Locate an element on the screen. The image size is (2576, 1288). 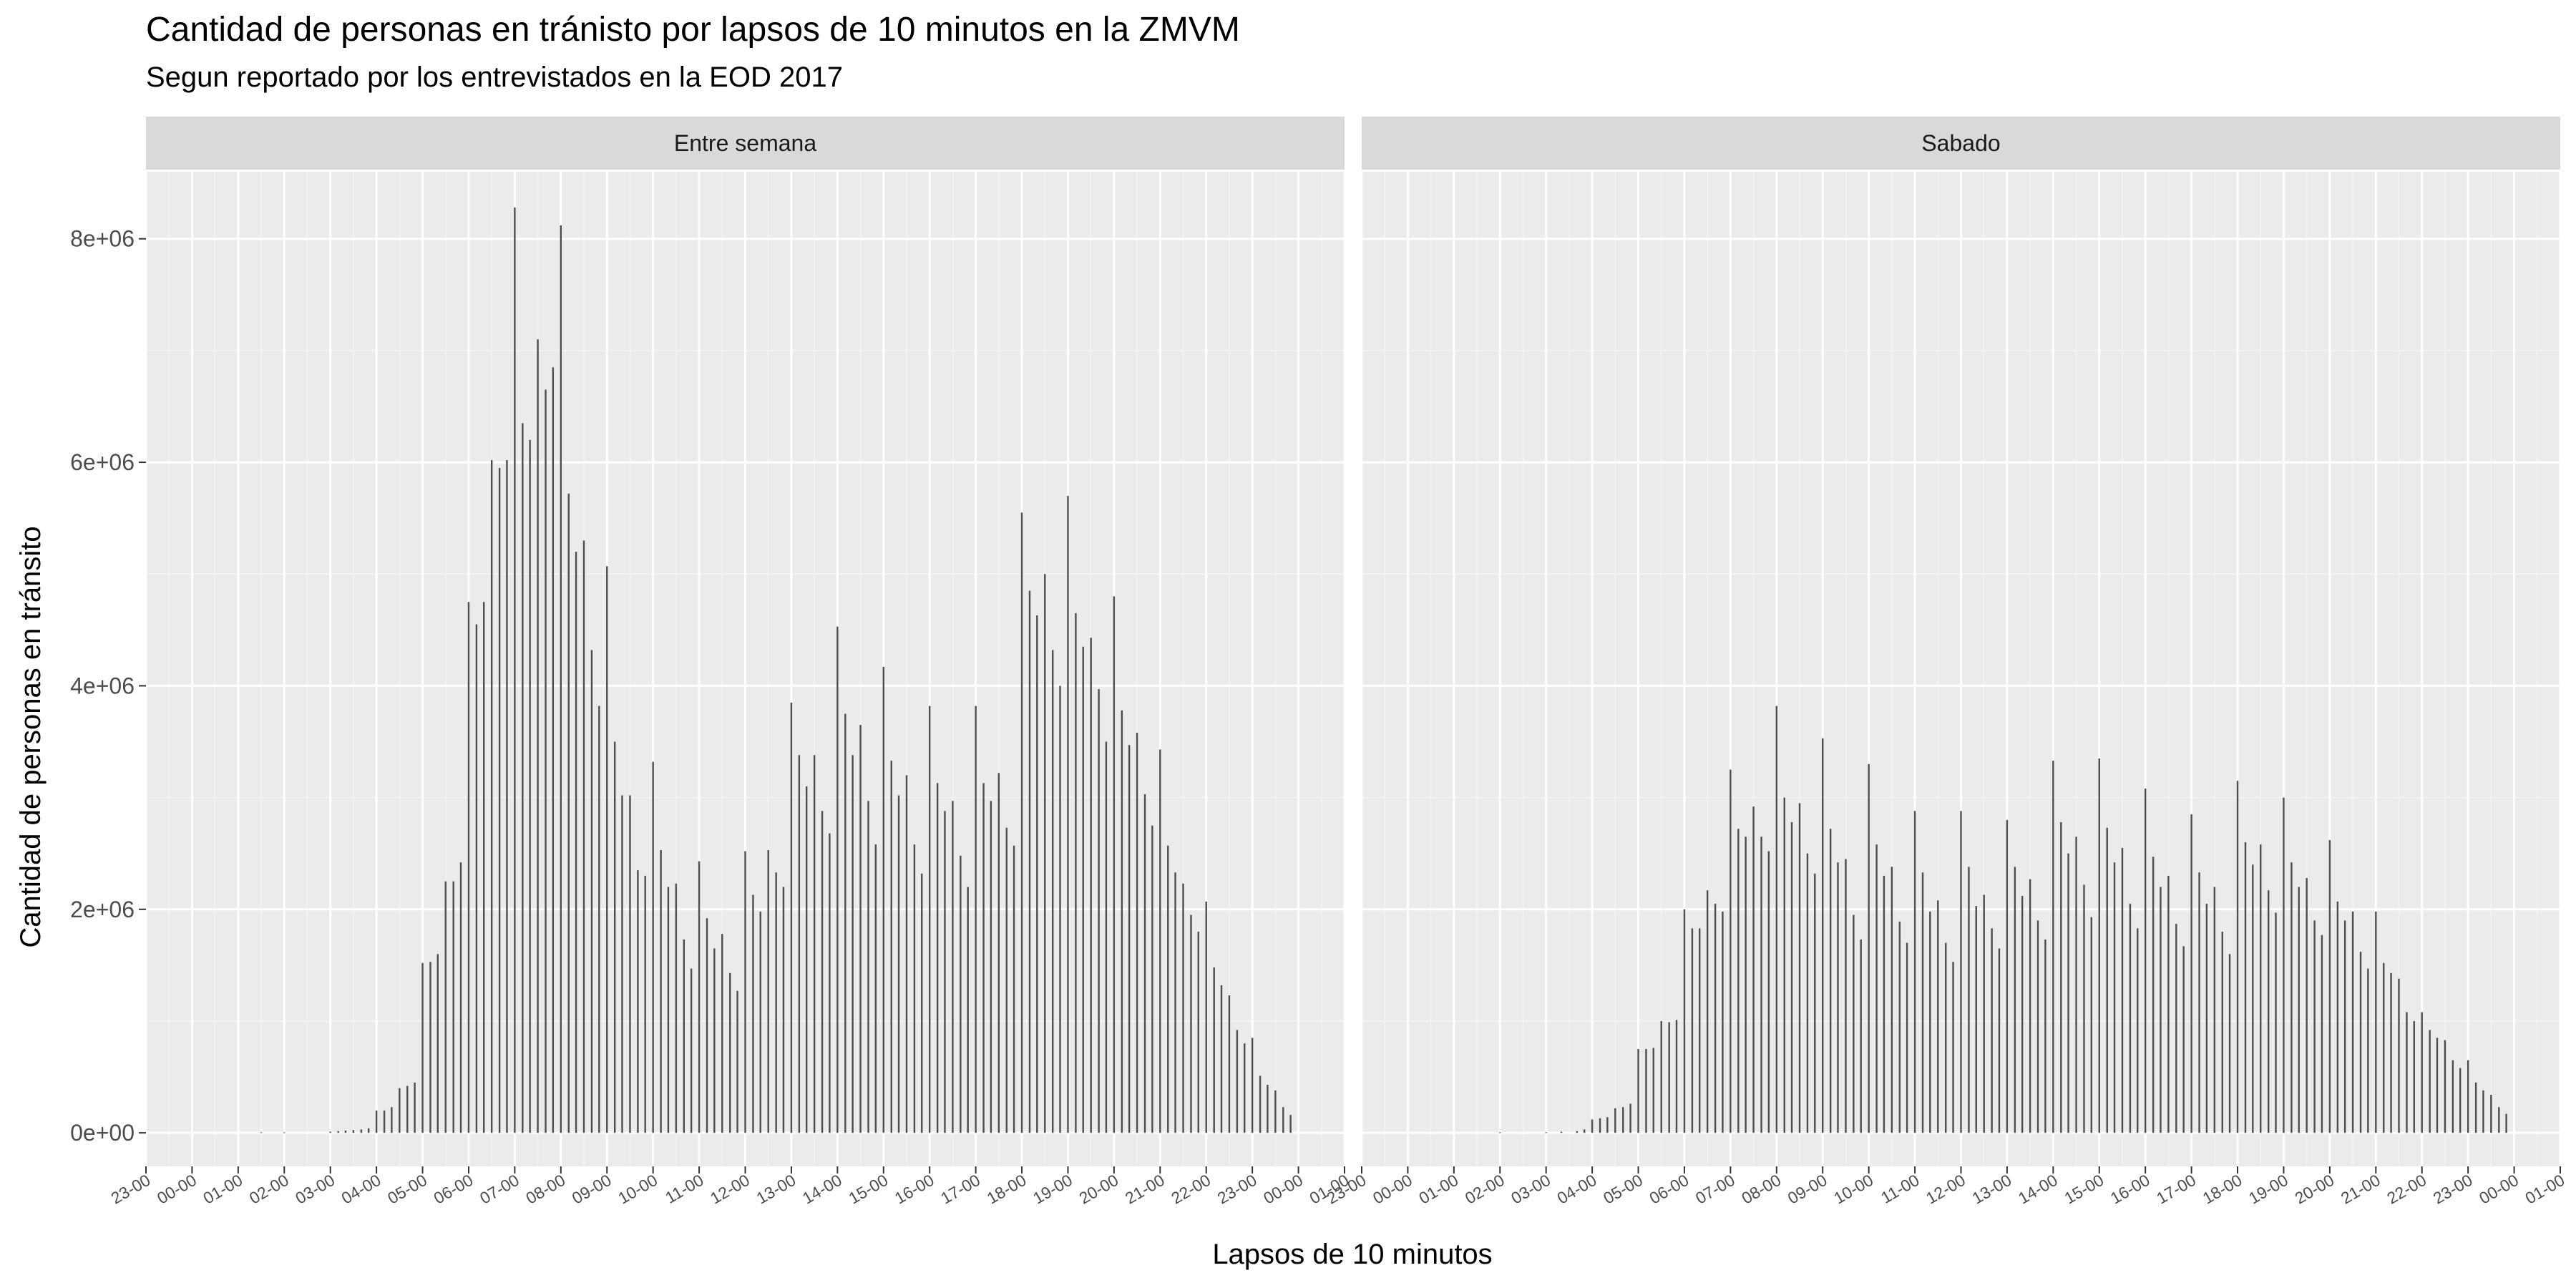
x-tick-label: 15-00 is located at coordinates (868, 1189).